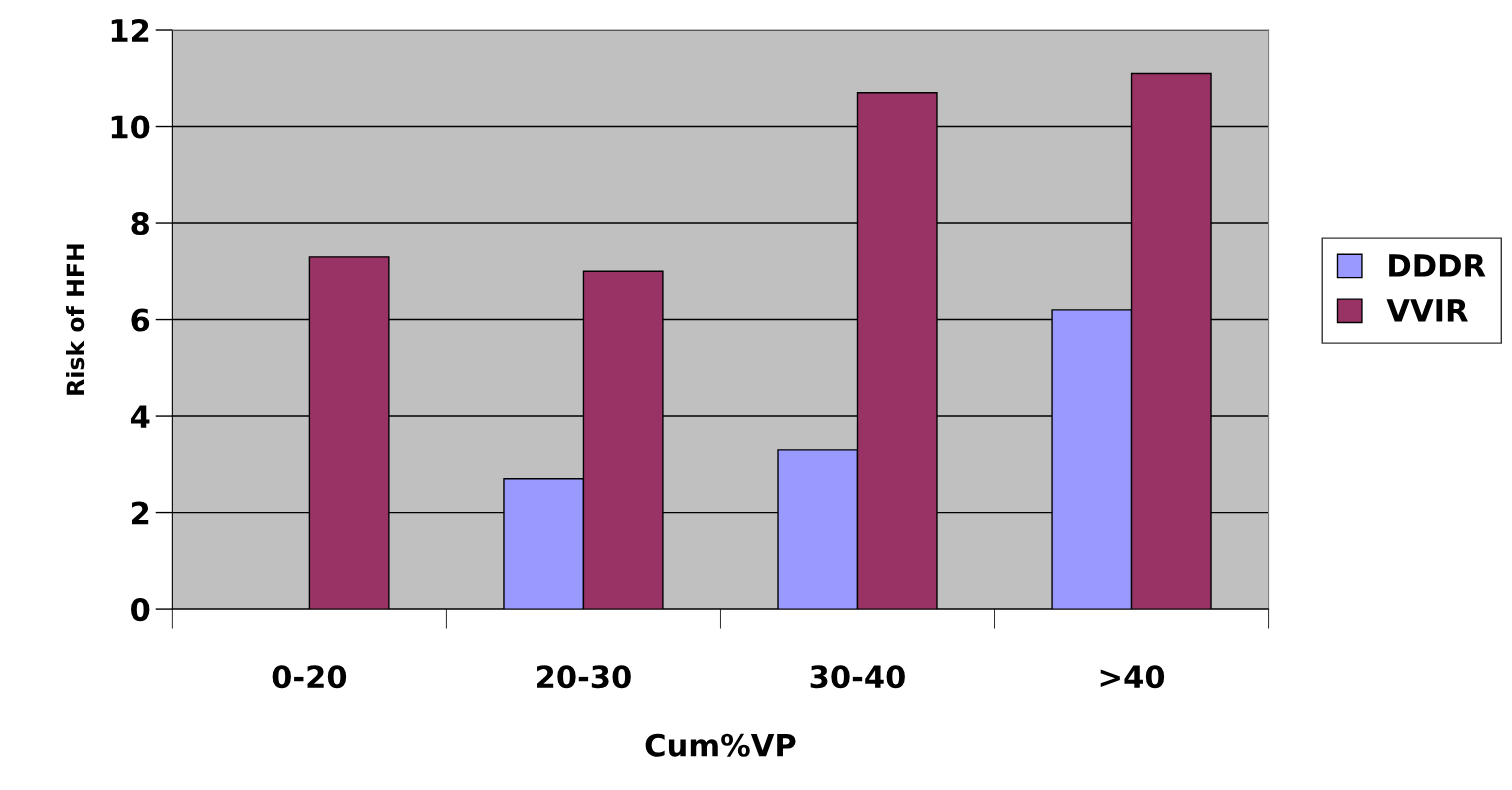  Describe the element at coordinates (720, 745) in the screenshot. I see `x-axis-title: Cum%VP` at that location.